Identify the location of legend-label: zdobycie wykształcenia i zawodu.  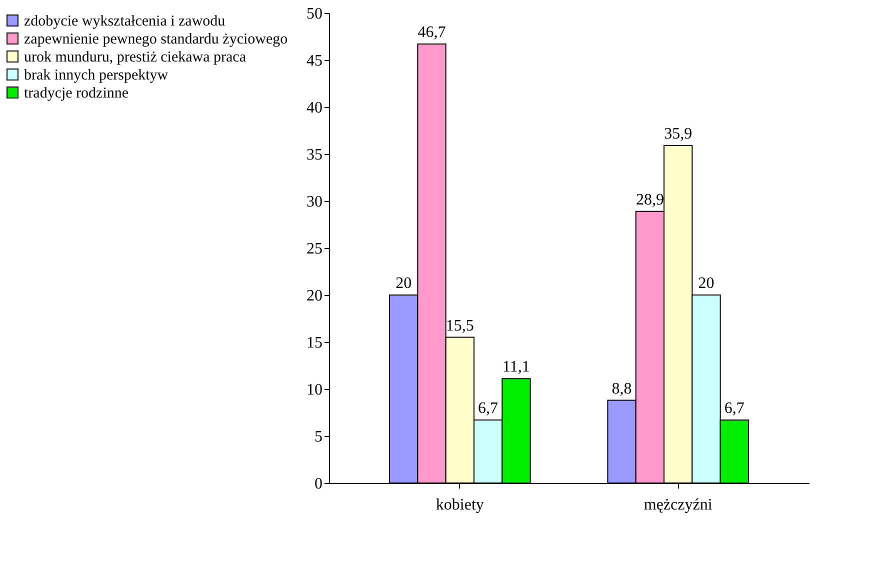
(125, 22).